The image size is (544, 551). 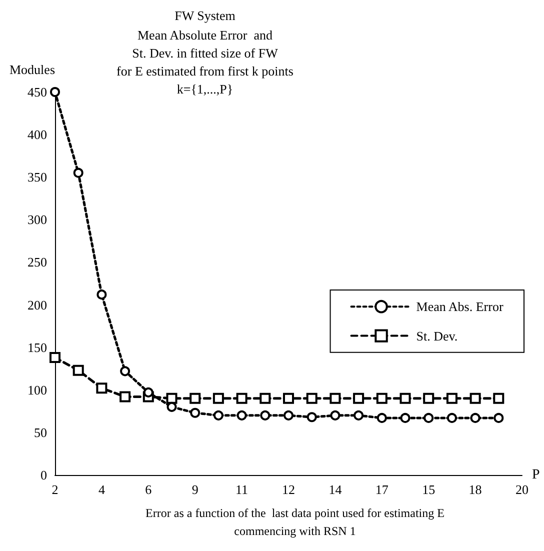 What do you see at coordinates (205, 62) in the screenshot?
I see `chart-subtitle: Mean Absolute Error and St. Dev. in fitted size of FW for E estimated from first k points k={1,...,P}` at bounding box center [205, 62].